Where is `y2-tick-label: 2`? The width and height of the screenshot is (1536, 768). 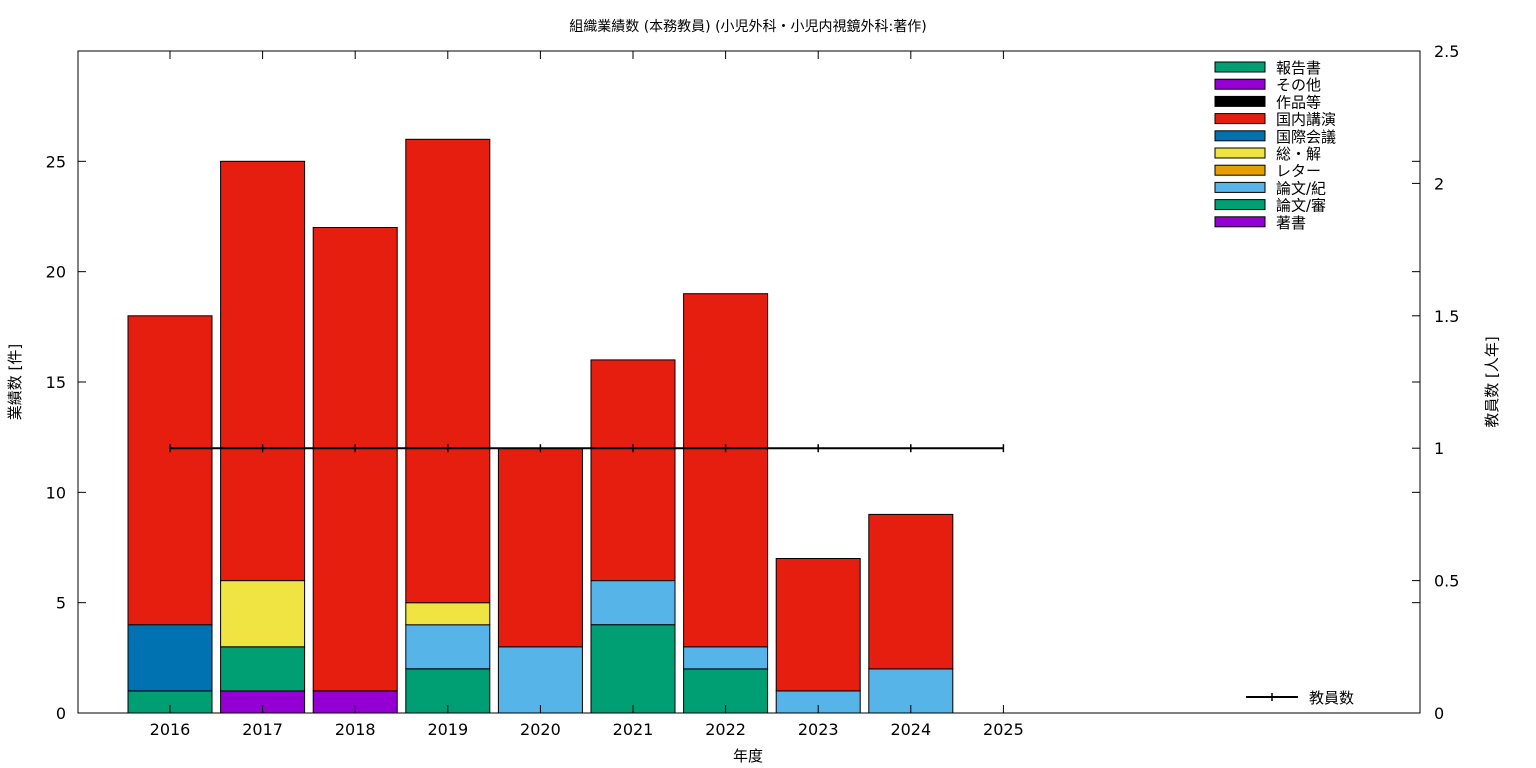 y2-tick-label: 2 is located at coordinates (1439, 183).